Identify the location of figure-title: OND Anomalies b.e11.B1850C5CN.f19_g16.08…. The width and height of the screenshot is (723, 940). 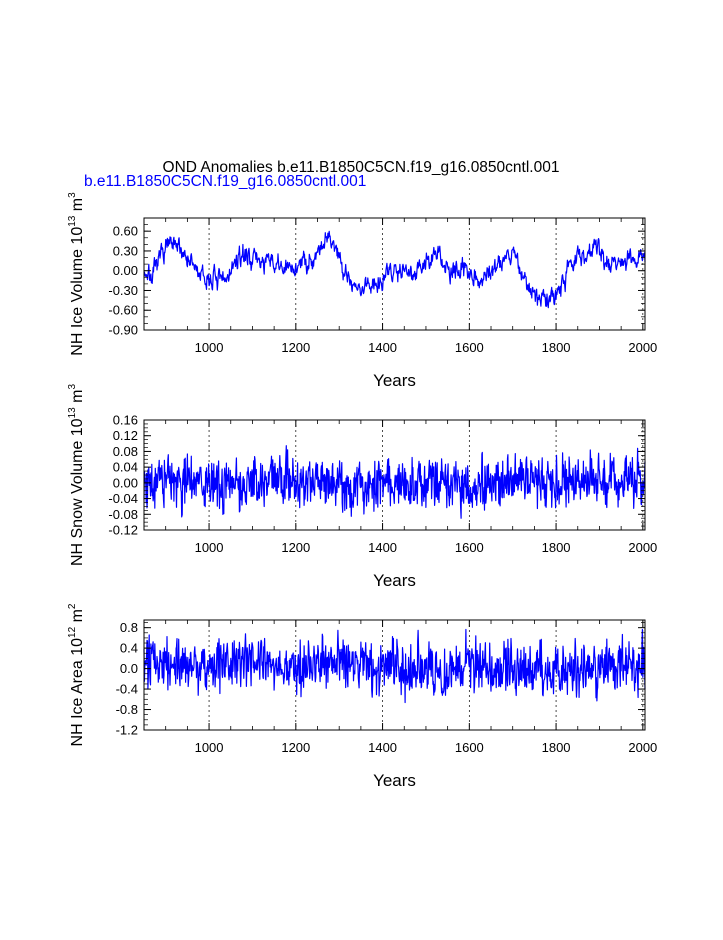
(361, 167).